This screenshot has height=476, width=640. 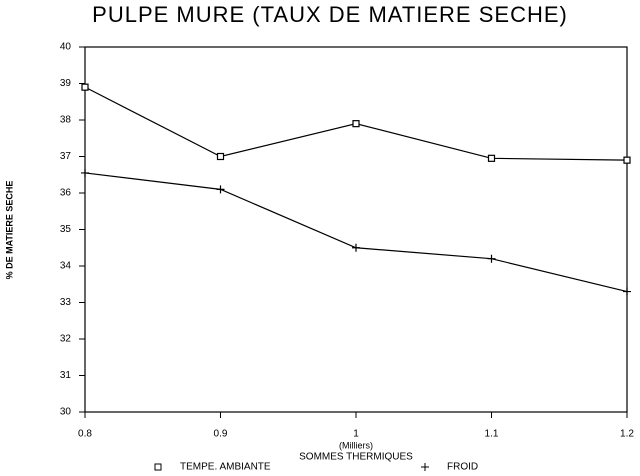 What do you see at coordinates (66, 156) in the screenshot?
I see `y-tick-label: 37` at bounding box center [66, 156].